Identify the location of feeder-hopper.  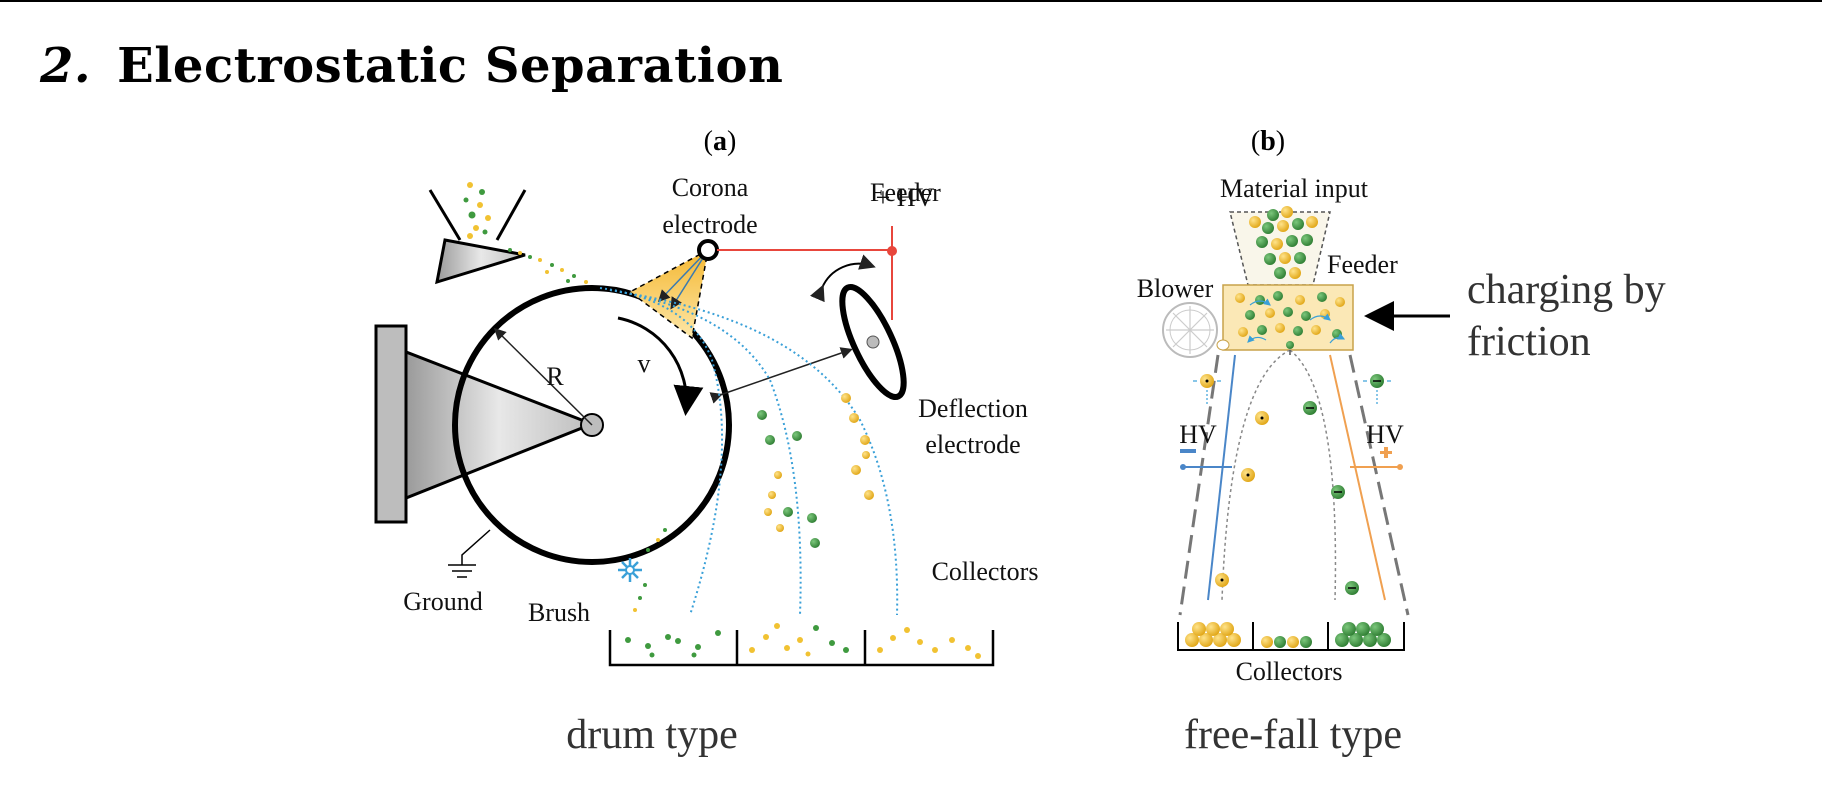
(477, 211).